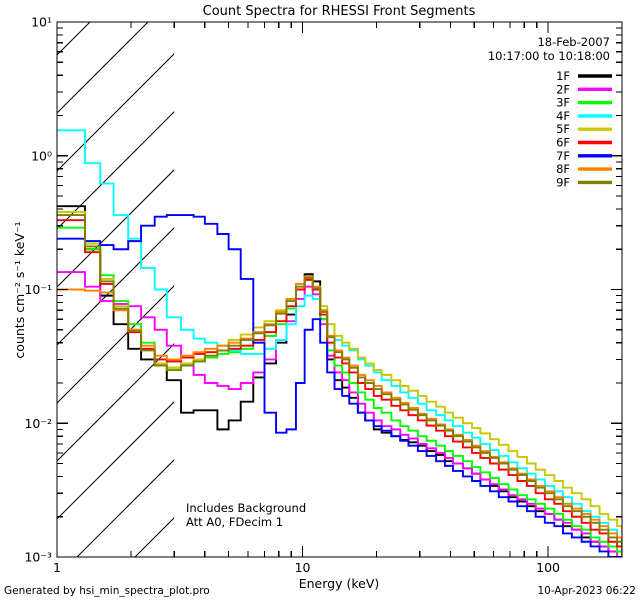 The height and width of the screenshot is (600, 640). What do you see at coordinates (563, 182) in the screenshot?
I see `legend-label-9f: 9F` at bounding box center [563, 182].